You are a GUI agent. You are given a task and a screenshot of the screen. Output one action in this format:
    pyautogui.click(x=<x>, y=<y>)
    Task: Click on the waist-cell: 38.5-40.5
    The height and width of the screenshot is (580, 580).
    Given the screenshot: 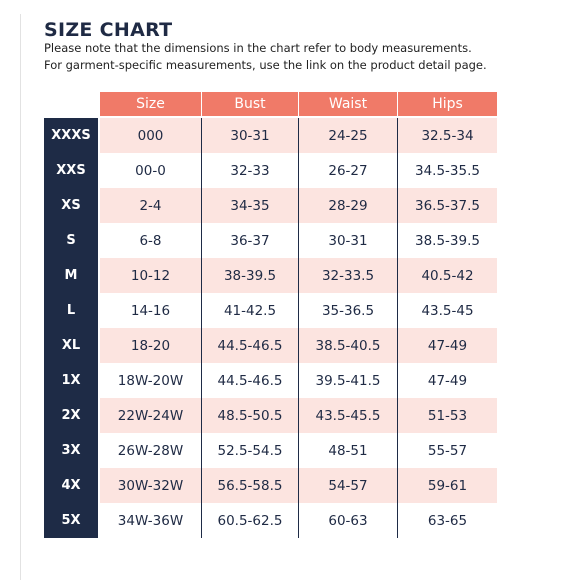 What is the action you would take?
    pyautogui.click(x=347, y=345)
    